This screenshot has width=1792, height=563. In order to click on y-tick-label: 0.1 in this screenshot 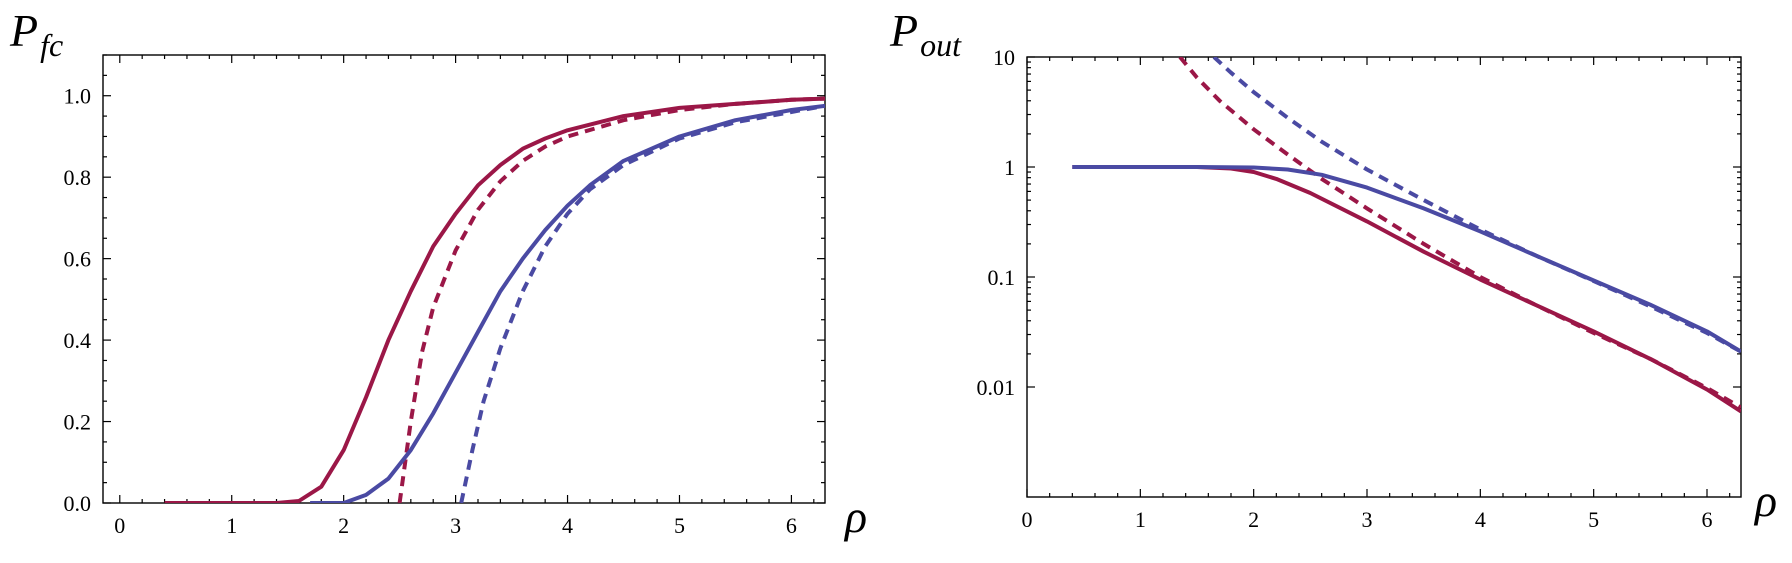, I will do `click(1002, 277)`.